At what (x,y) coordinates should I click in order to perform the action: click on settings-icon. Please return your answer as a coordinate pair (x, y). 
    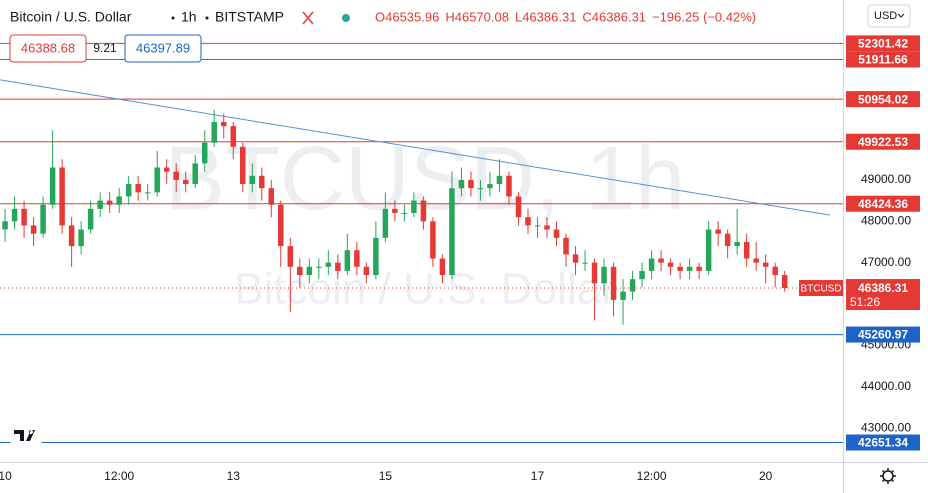
    Looking at the image, I should click on (888, 476).